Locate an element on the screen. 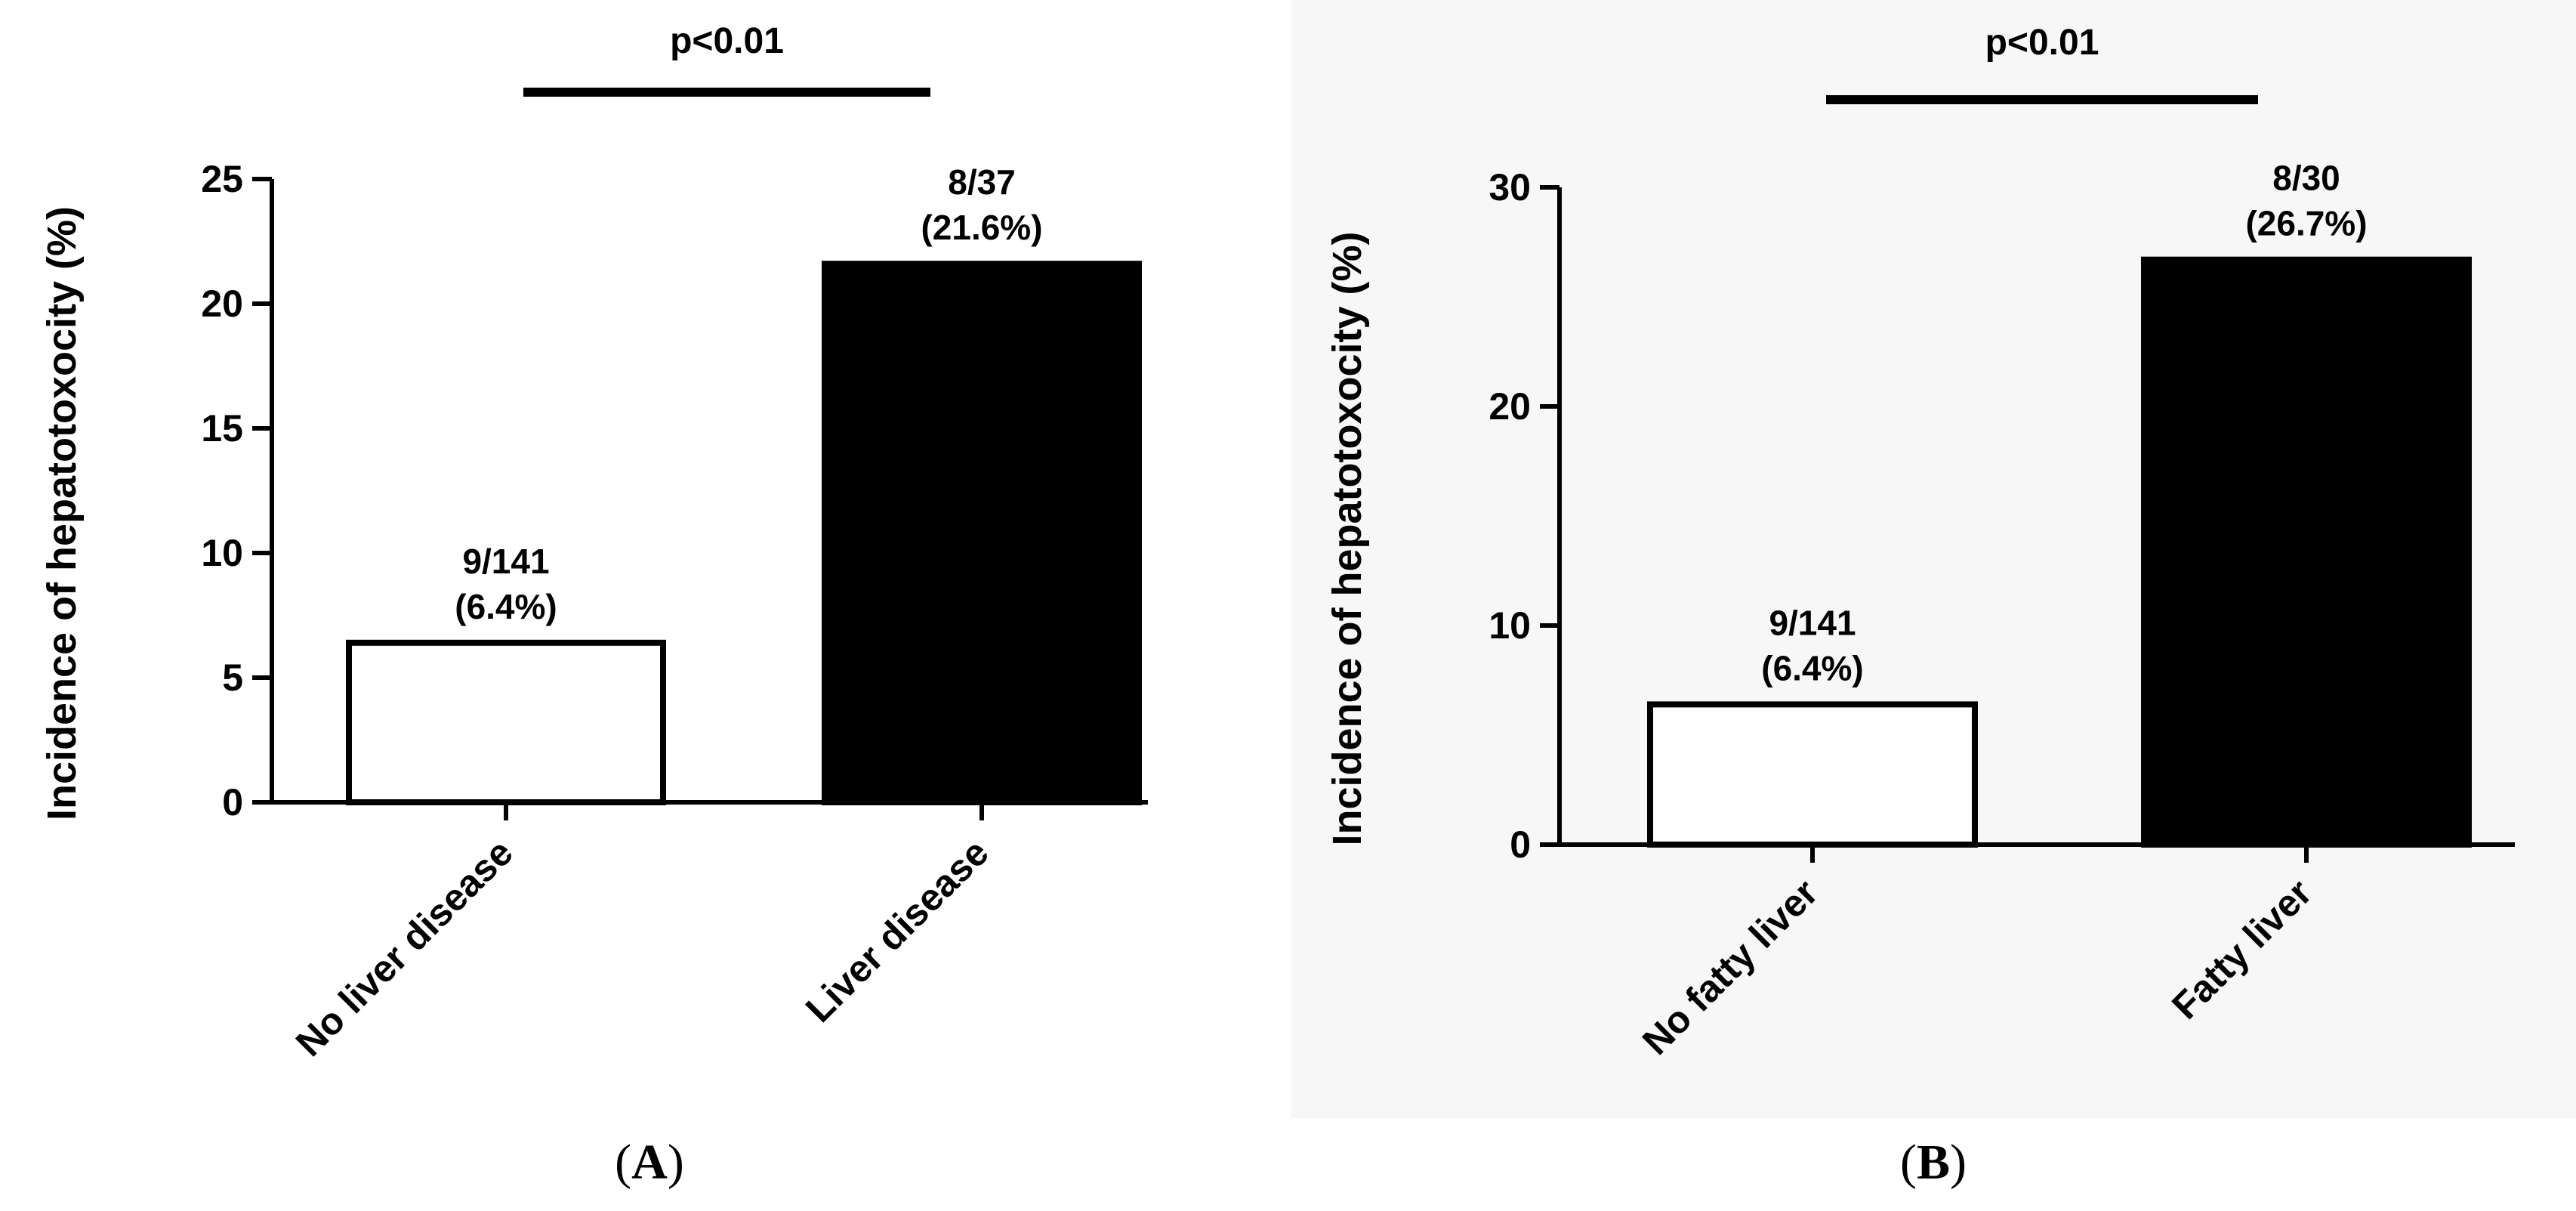  data-label-fraction: 8/30 is located at coordinates (2306, 178).